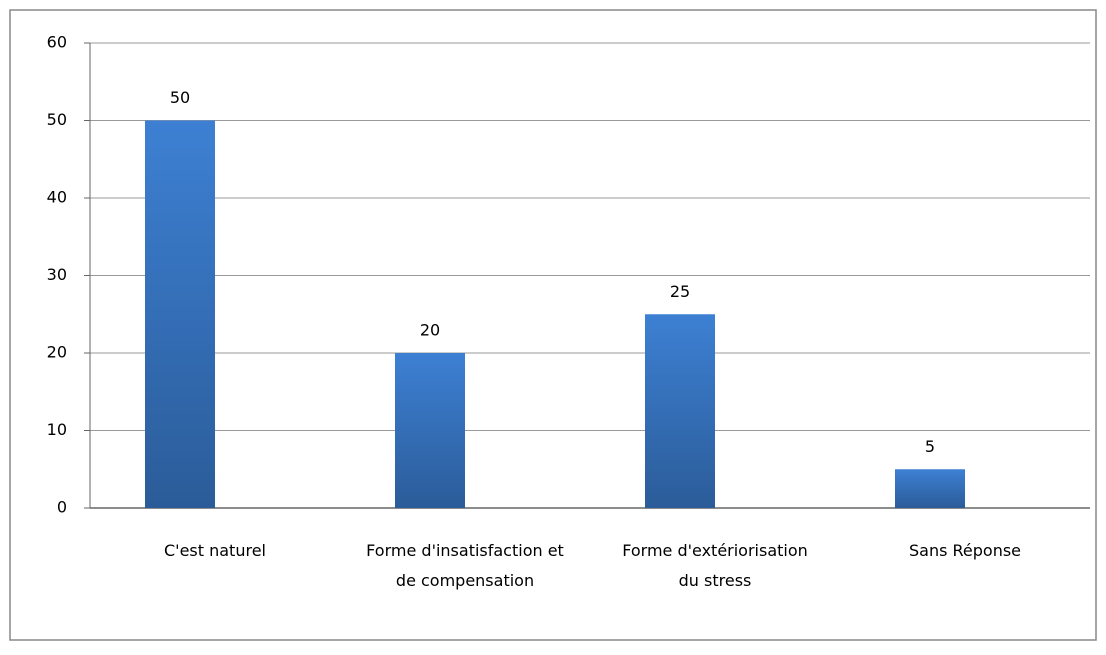 Image resolution: width=1106 pixels, height=655 pixels. I want to click on x-tick-label: Forme d'extériorisation du stress, so click(715, 565).